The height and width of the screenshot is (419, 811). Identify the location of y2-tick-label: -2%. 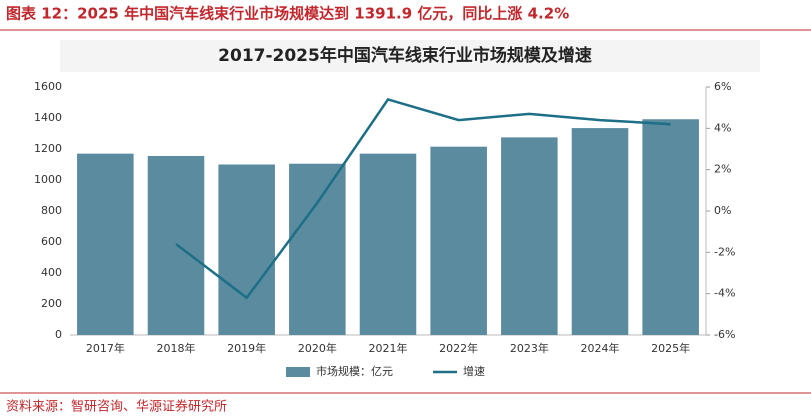
(724, 251).